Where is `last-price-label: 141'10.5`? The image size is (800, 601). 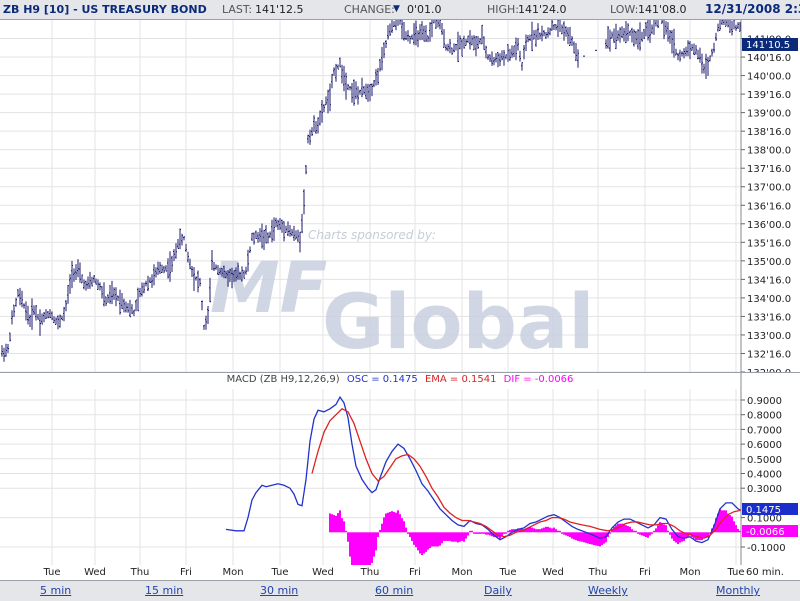
last-price-label: 141'10.5 is located at coordinates (768, 45).